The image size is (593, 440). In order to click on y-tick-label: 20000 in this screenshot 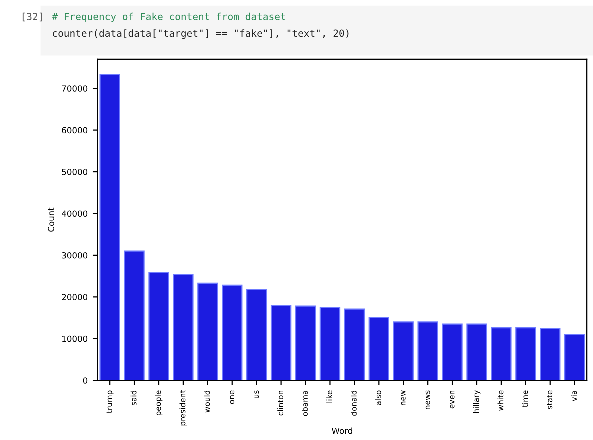, I will do `click(75, 297)`.